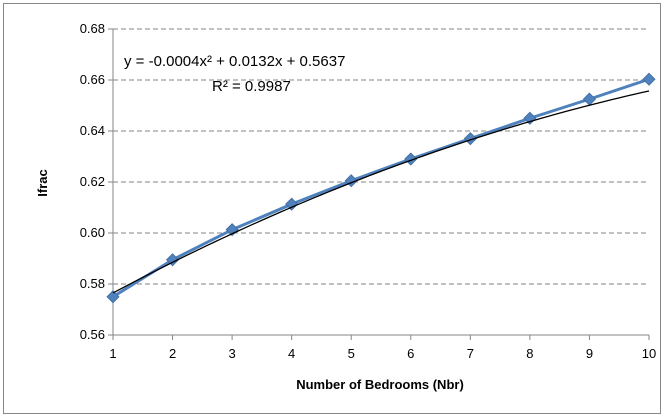  I want to click on x-axis-title: Number of Bedrooms (Nbr), so click(380, 384).